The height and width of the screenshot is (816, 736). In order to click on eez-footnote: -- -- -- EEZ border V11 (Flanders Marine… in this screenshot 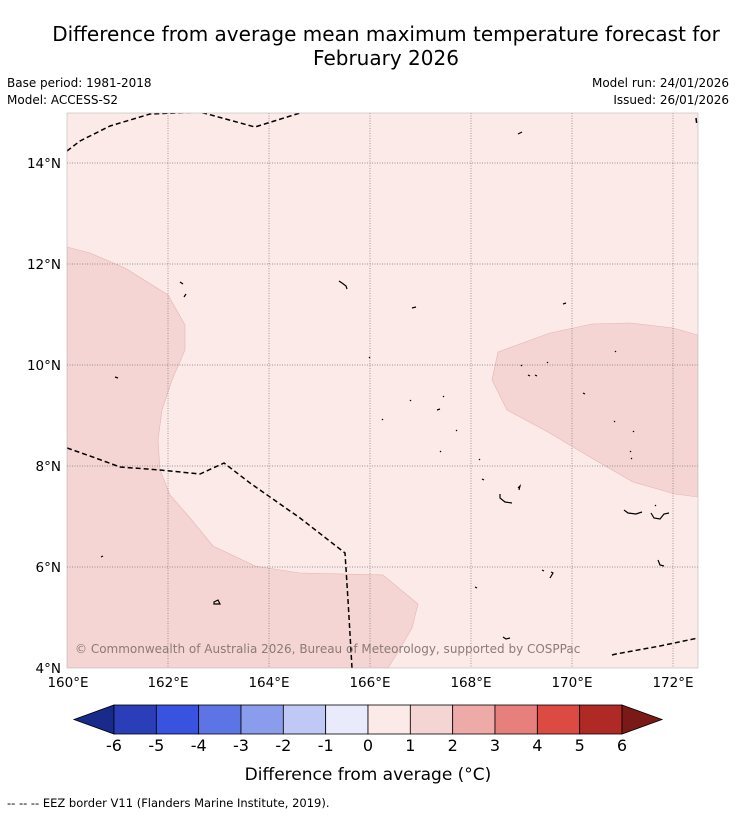, I will do `click(168, 803)`.